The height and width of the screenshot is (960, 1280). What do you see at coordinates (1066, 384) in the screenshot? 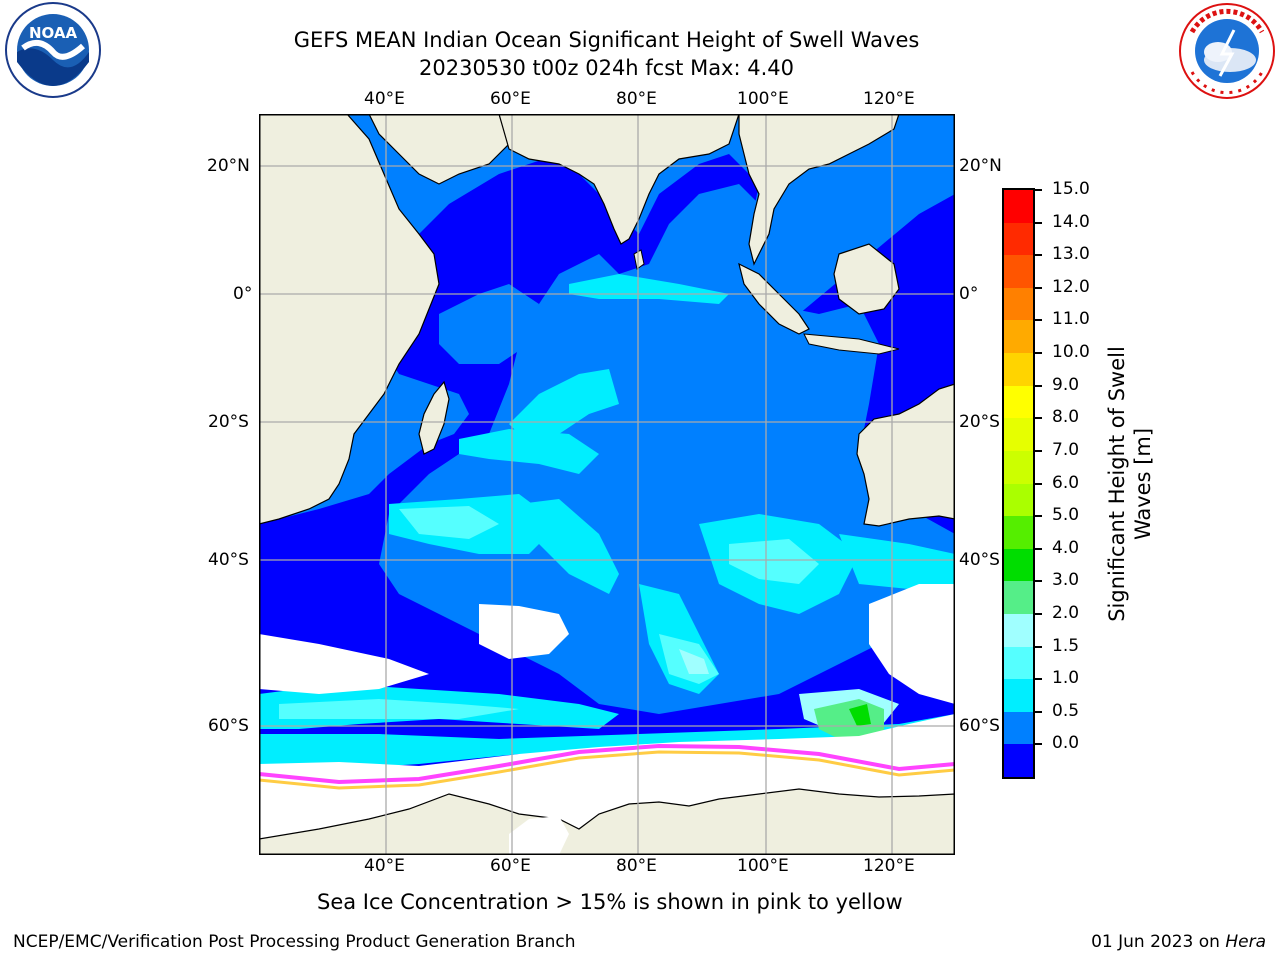
I see `colorbar-tick-label: 9.0` at bounding box center [1066, 384].